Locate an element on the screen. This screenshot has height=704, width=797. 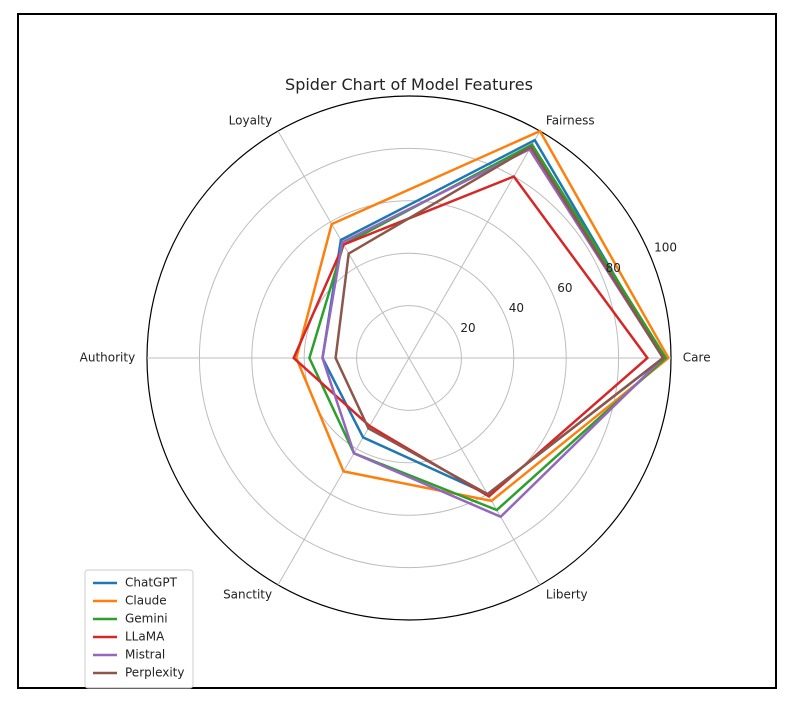
axis-label-authority: Authority is located at coordinates (108, 358).